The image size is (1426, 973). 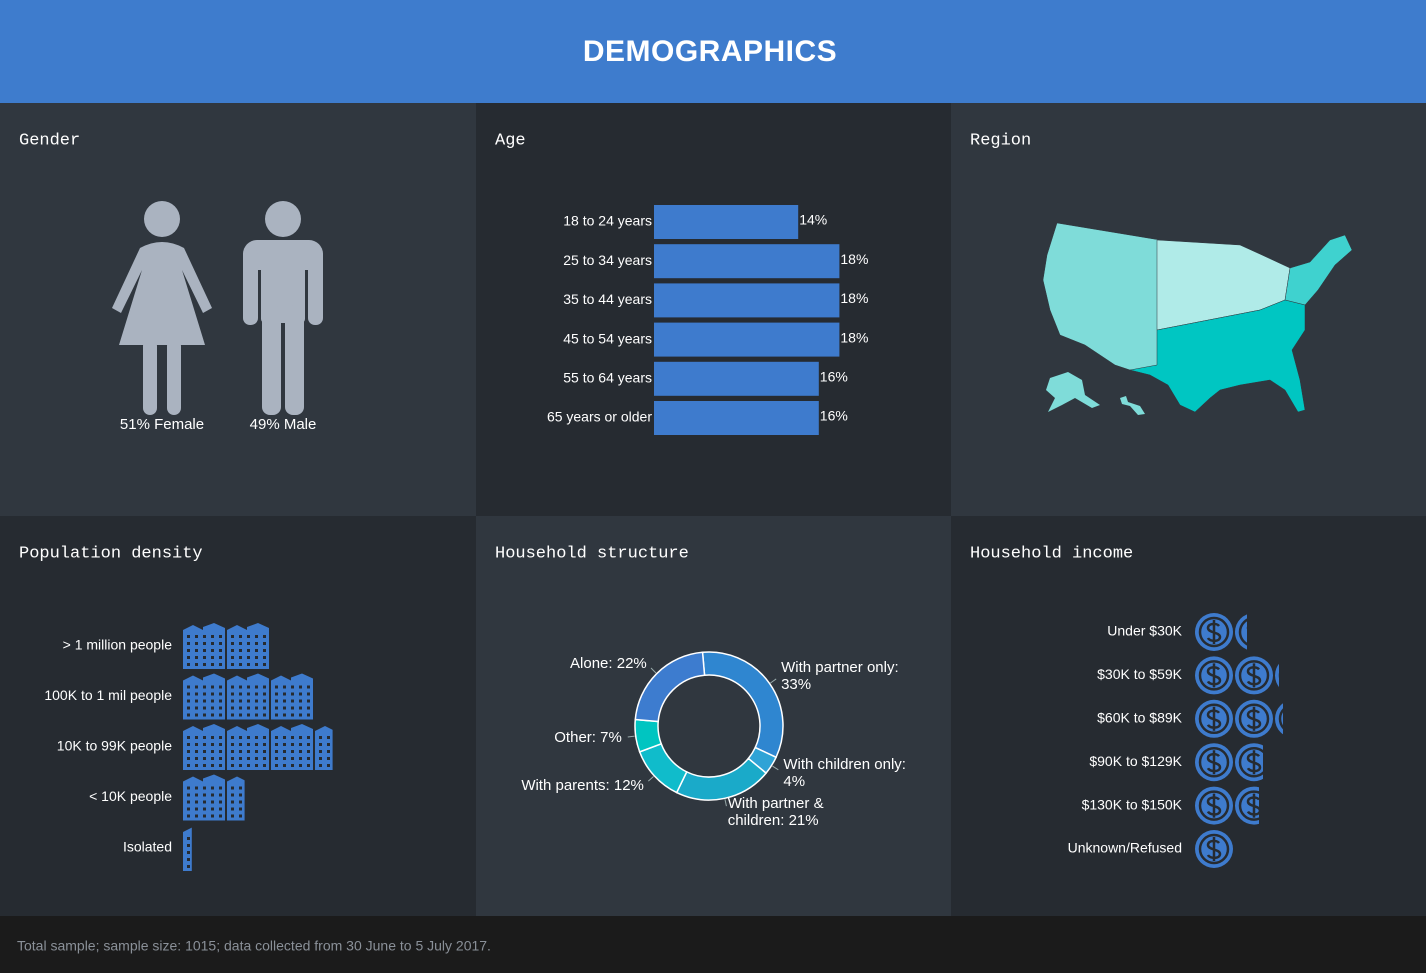 I want to click on panel, so click(x=238, y=309).